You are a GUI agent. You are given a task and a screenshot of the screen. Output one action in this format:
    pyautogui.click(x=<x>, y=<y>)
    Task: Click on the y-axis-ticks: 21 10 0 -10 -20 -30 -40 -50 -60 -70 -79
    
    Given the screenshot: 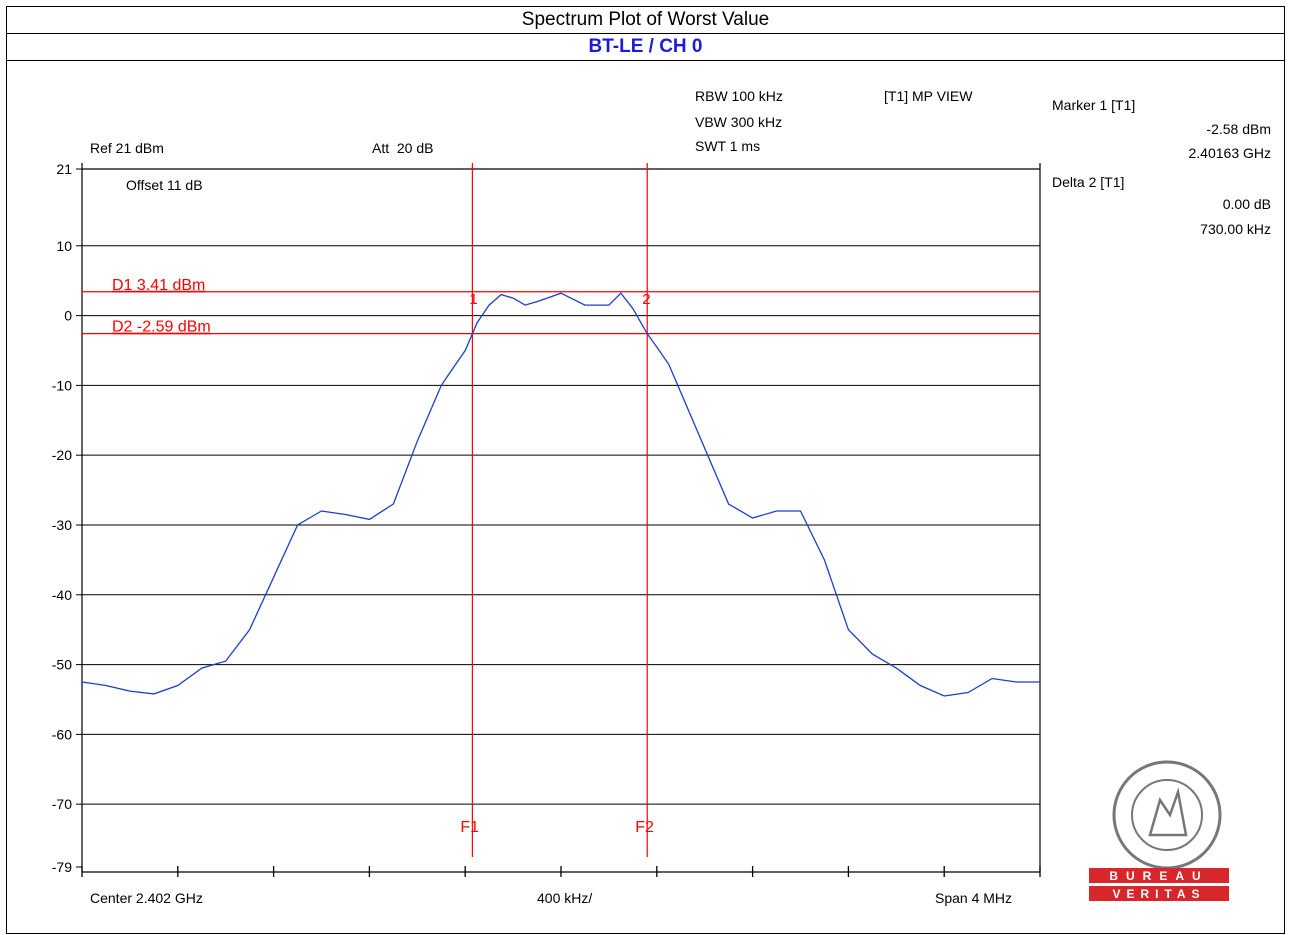 What is the action you would take?
    pyautogui.click(x=67, y=518)
    